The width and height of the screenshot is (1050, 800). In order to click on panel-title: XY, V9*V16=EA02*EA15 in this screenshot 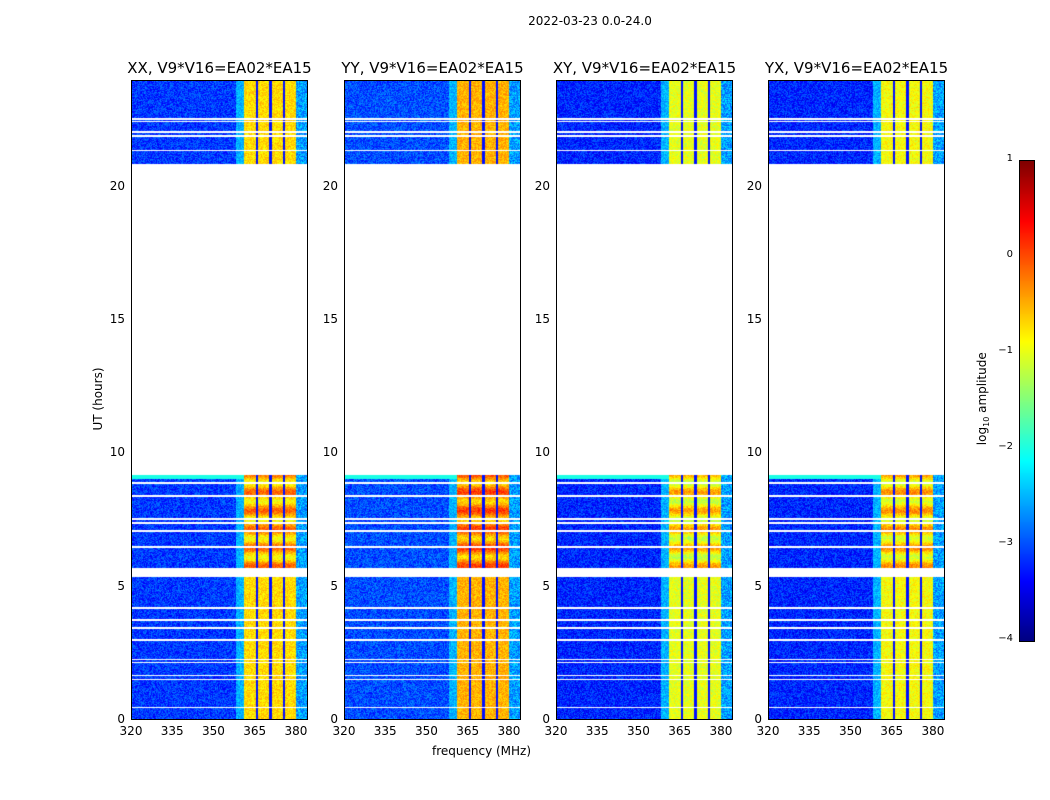, I will do `click(644, 68)`.